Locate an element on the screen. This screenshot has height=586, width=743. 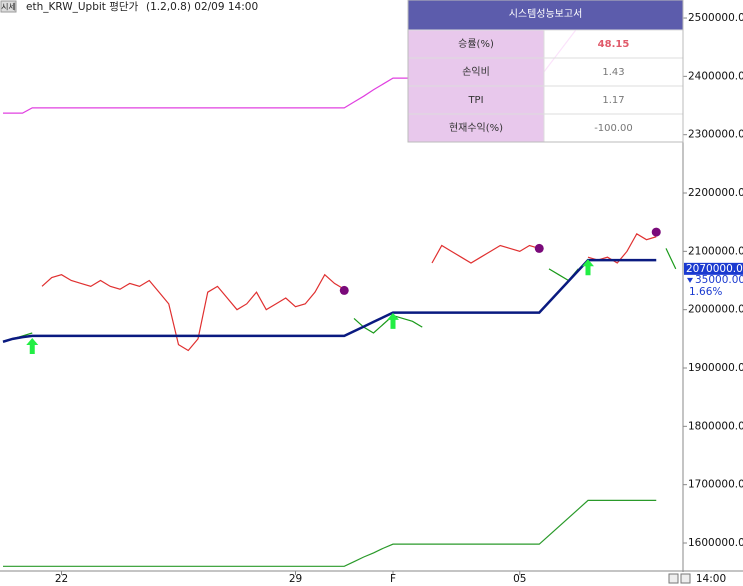
x-tick-label: 05 is located at coordinates (519, 579).